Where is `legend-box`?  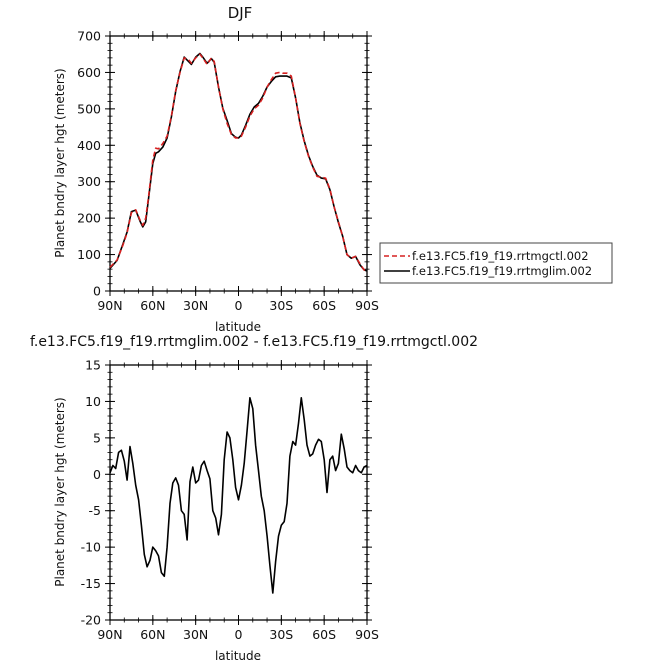 legend-box is located at coordinates (496, 263).